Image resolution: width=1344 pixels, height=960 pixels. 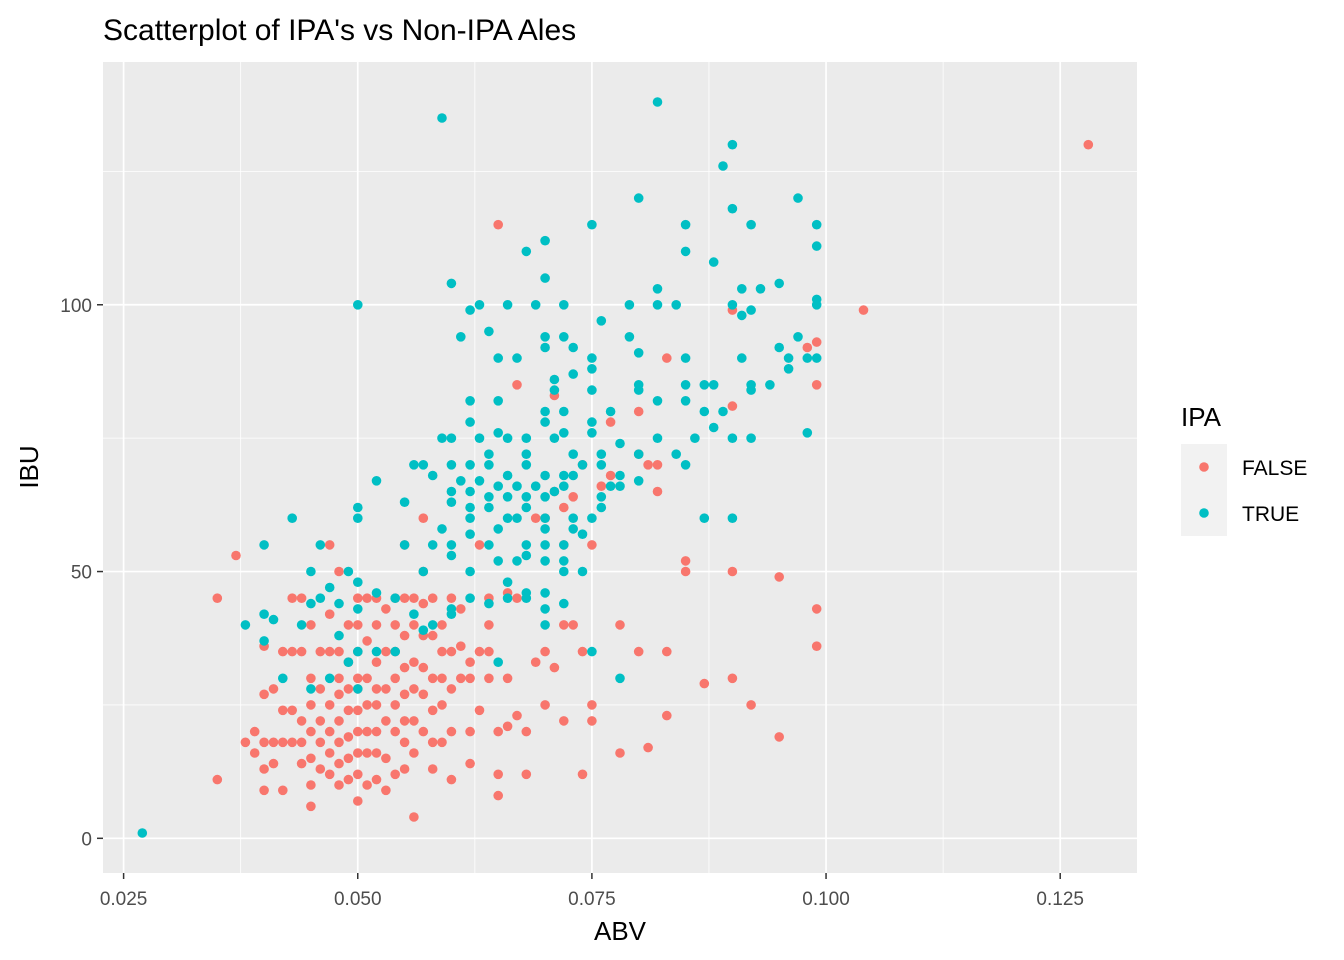 I want to click on x-tick-label: 0.025, so click(x=124, y=899).